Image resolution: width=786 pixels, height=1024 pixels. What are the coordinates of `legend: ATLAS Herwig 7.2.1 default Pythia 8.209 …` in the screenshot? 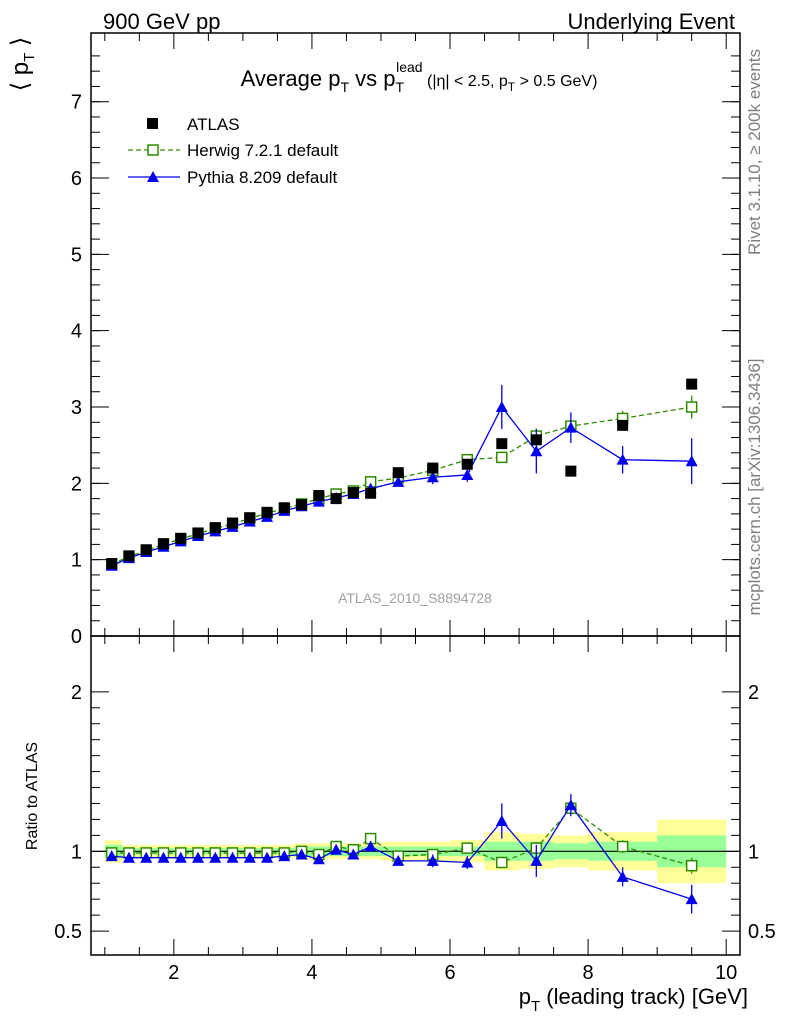 It's located at (233, 151).